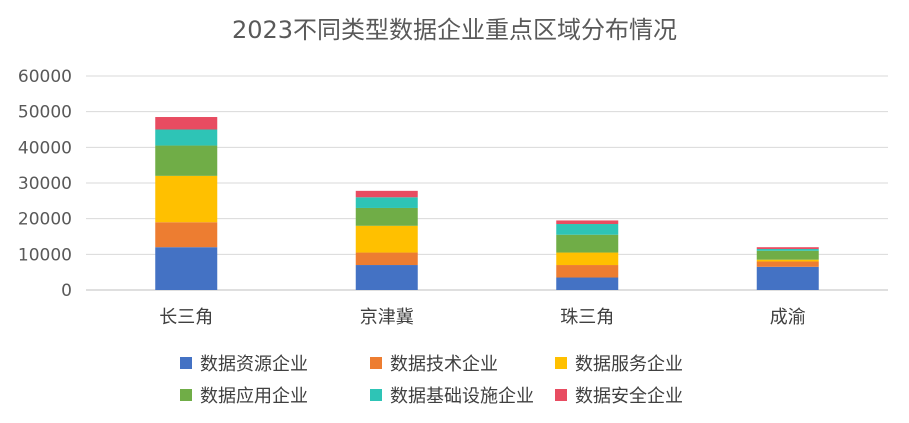 The height and width of the screenshot is (423, 909). I want to click on legend-item: 数据应用企业, so click(244, 395).